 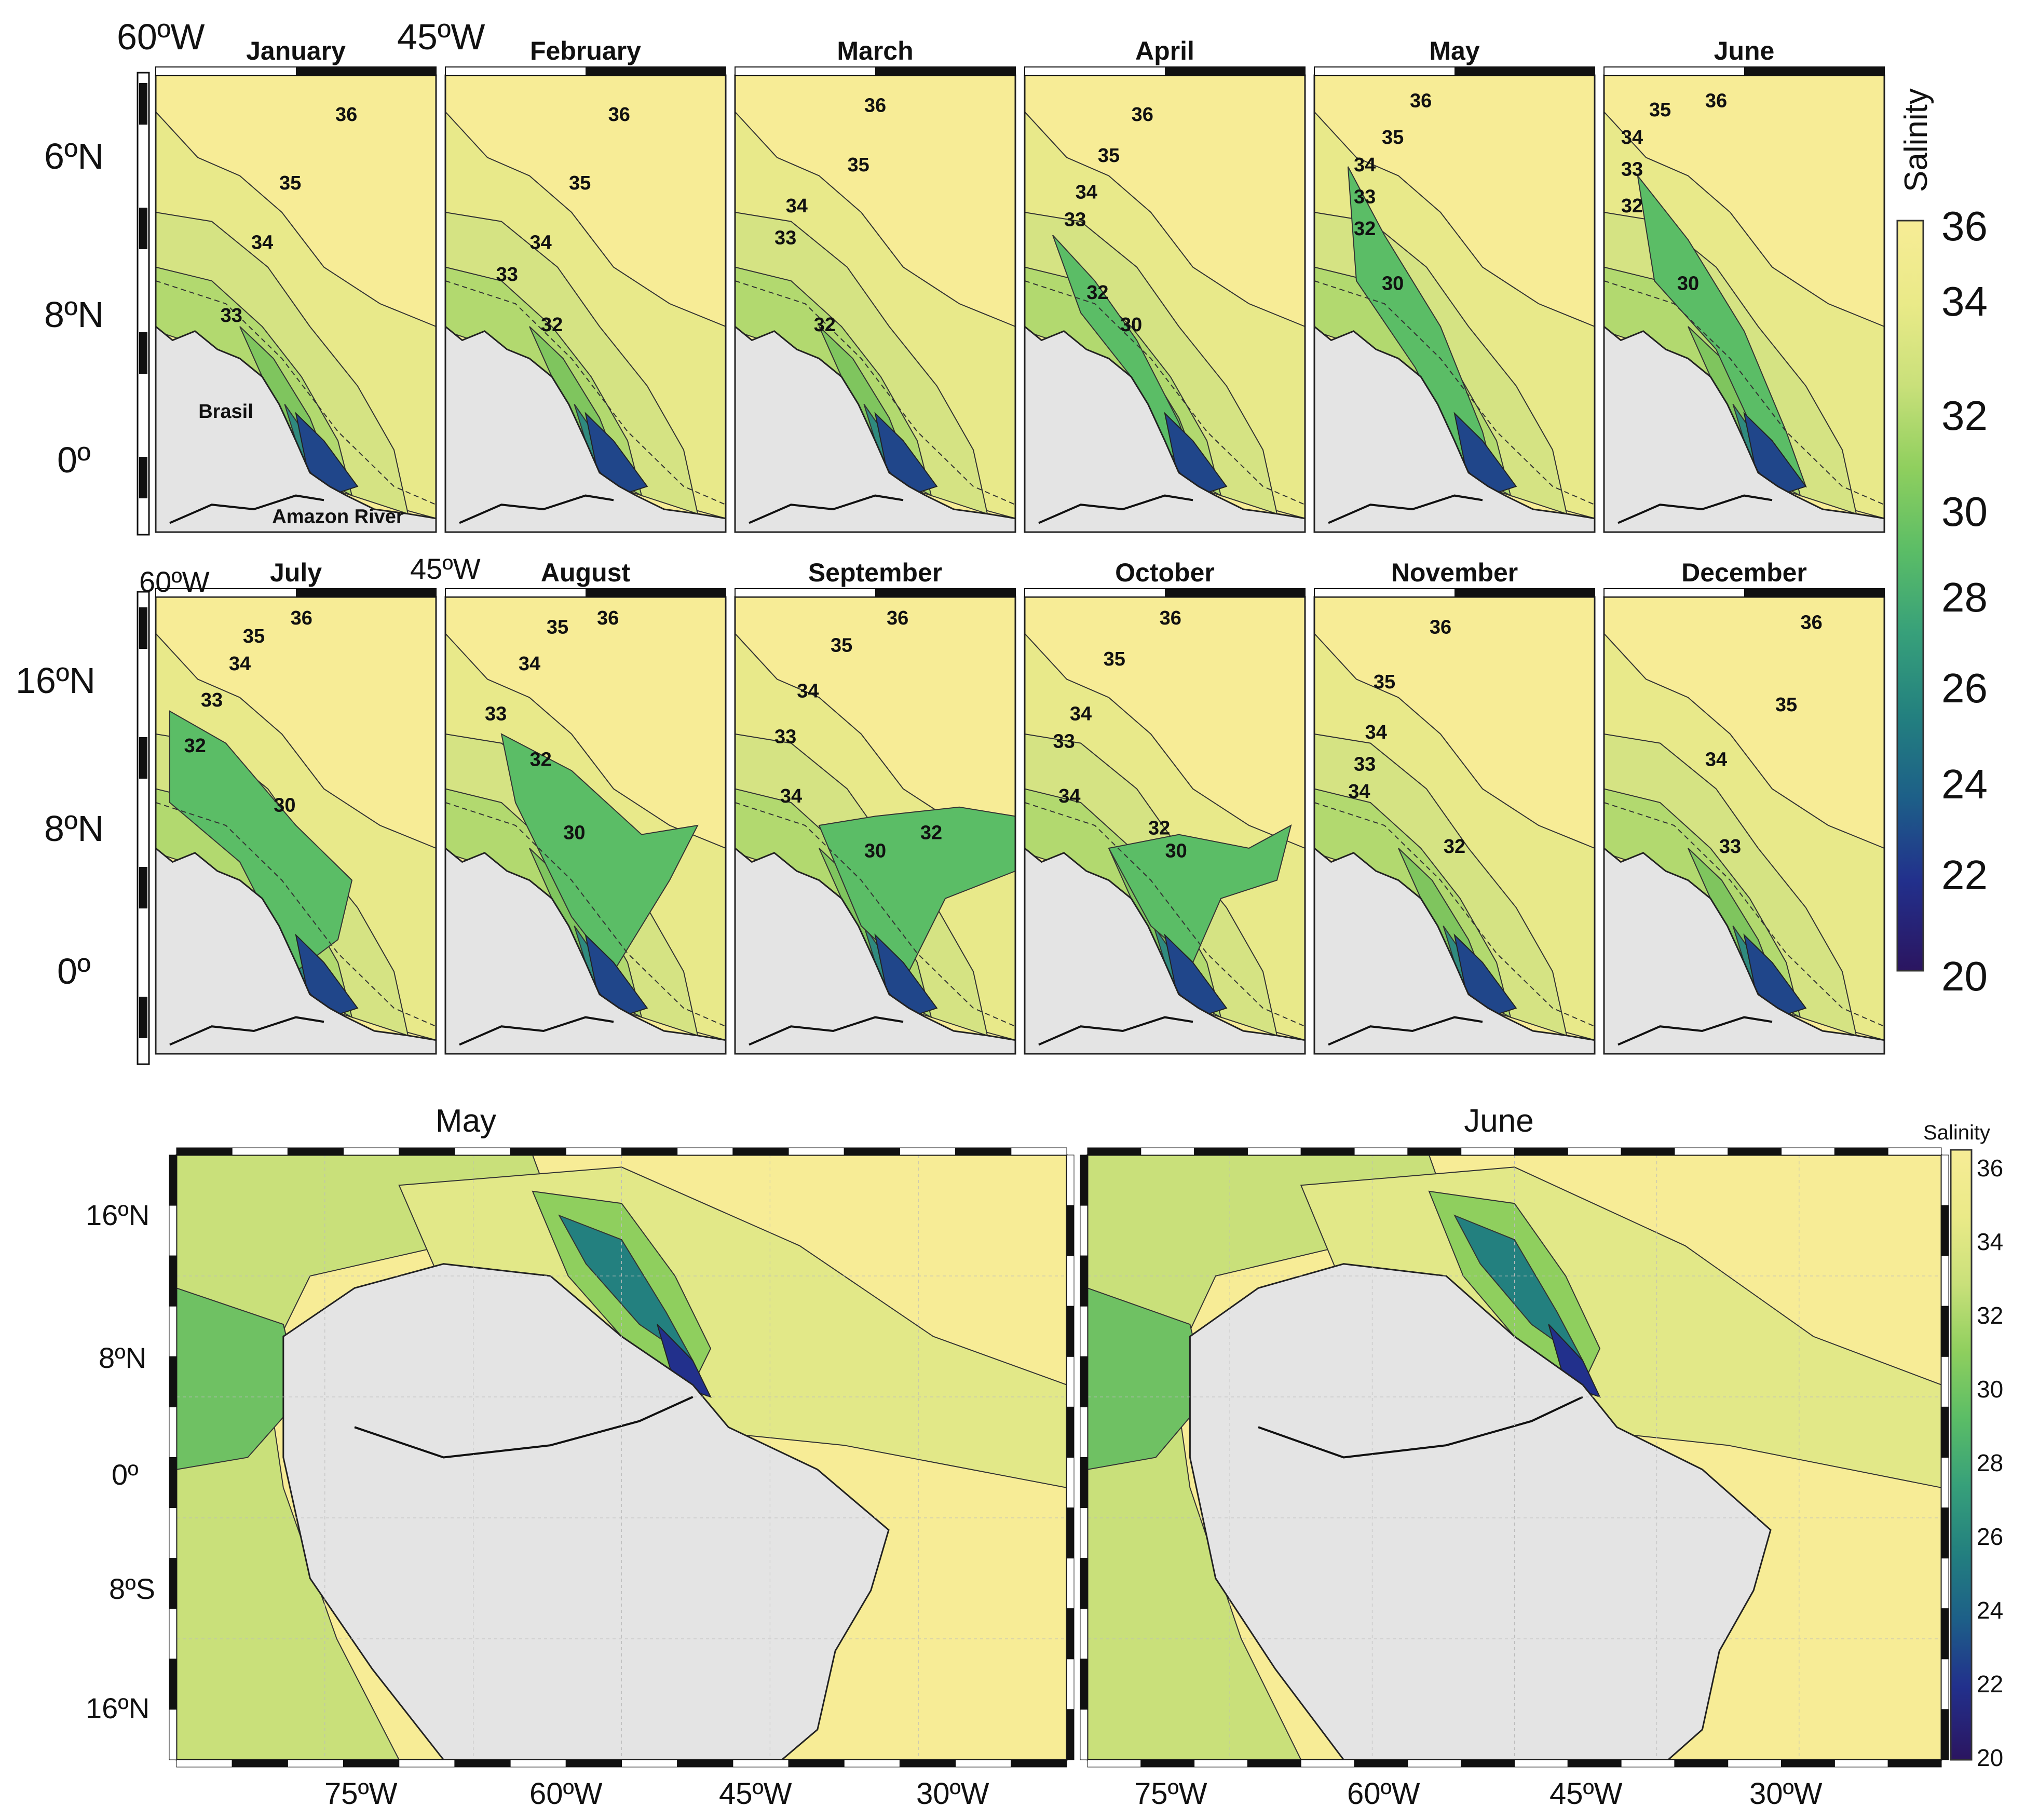 What do you see at coordinates (74, 156) in the screenshot?
I see `row1-lat-label-1: 6ºN` at bounding box center [74, 156].